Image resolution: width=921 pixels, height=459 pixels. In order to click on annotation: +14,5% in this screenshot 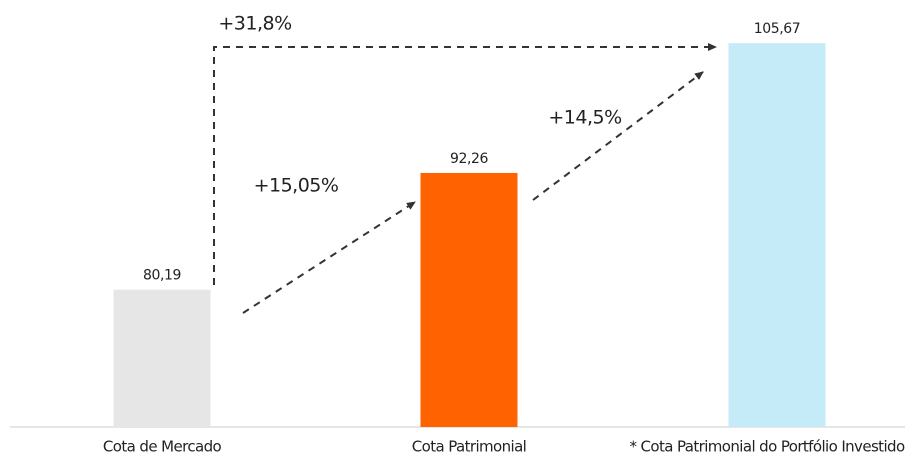, I will do `click(584, 118)`.